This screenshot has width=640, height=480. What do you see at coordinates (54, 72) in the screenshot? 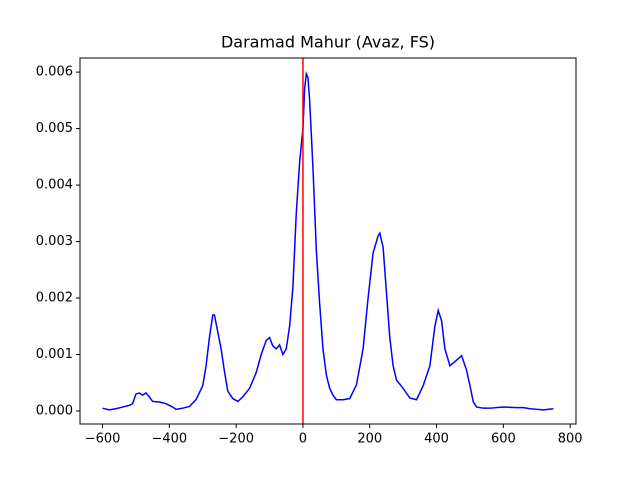
I see `y-tick-label: 0.006` at bounding box center [54, 72].